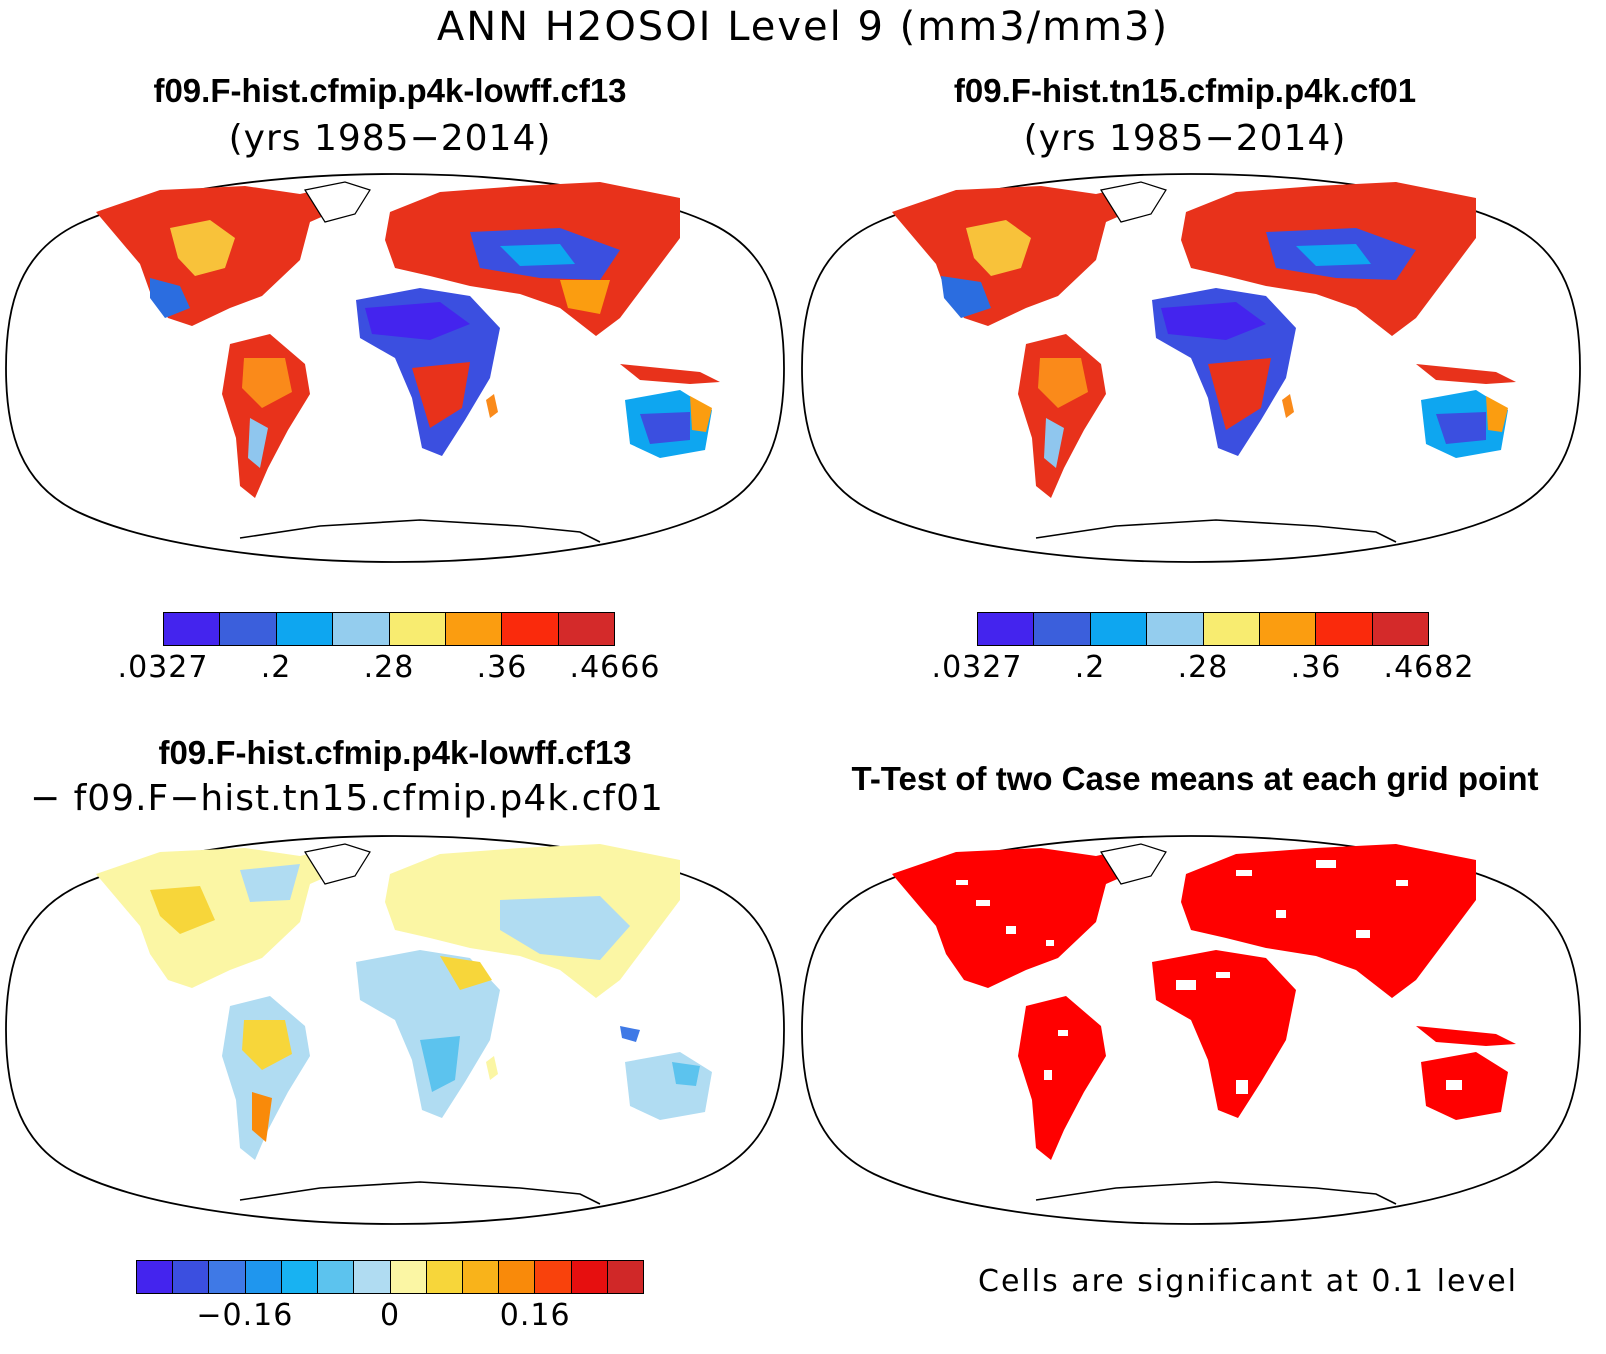 The image size is (1606, 1354). I want to click on panel-1-map, so click(395, 368).